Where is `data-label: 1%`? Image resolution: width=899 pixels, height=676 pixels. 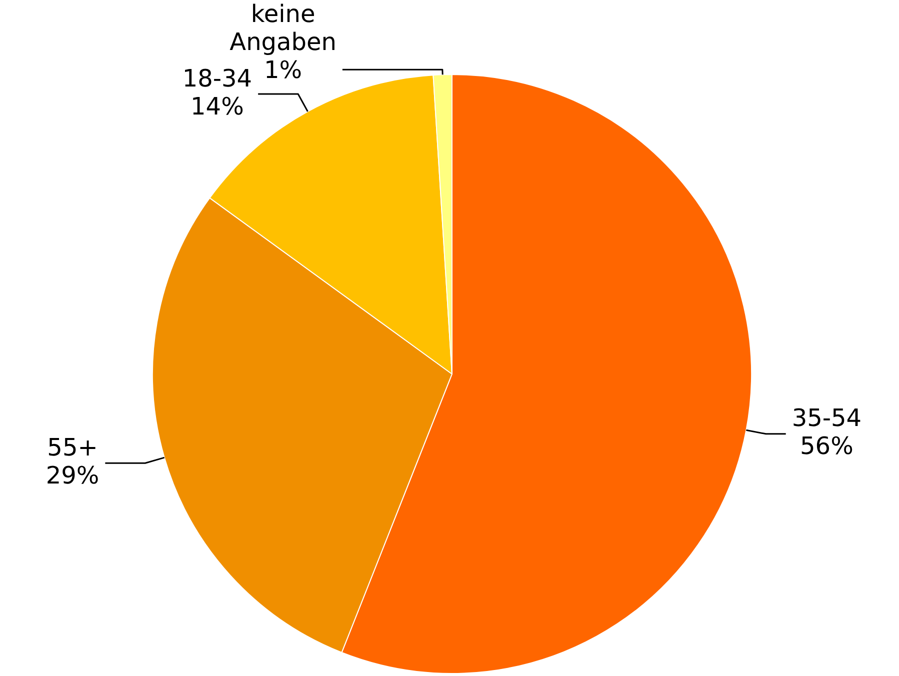
data-label: 1% is located at coordinates (283, 70).